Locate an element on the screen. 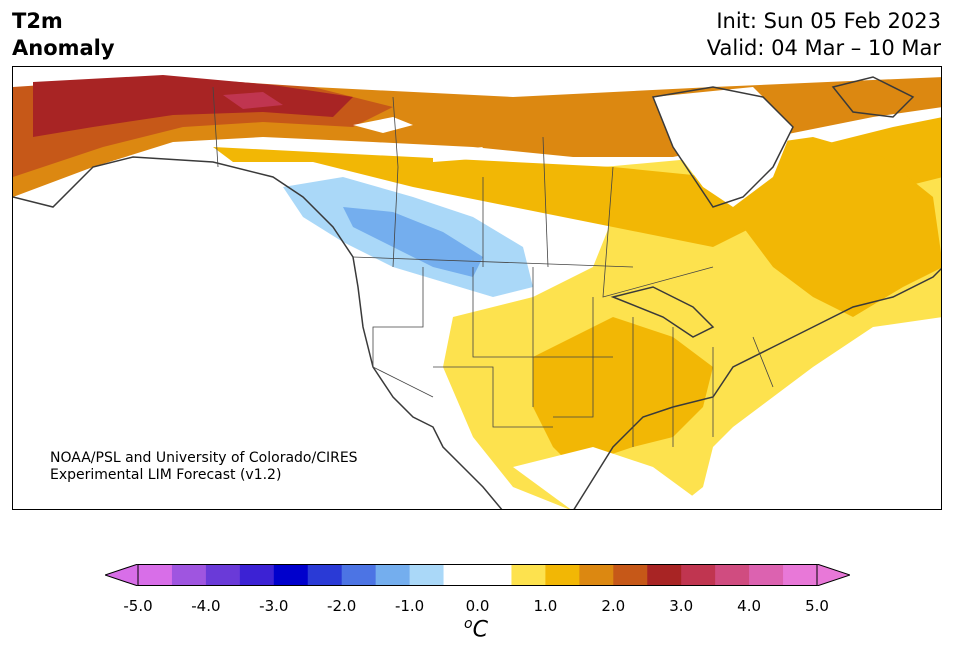  colorbar-under-arrow is located at coordinates (122, 575).